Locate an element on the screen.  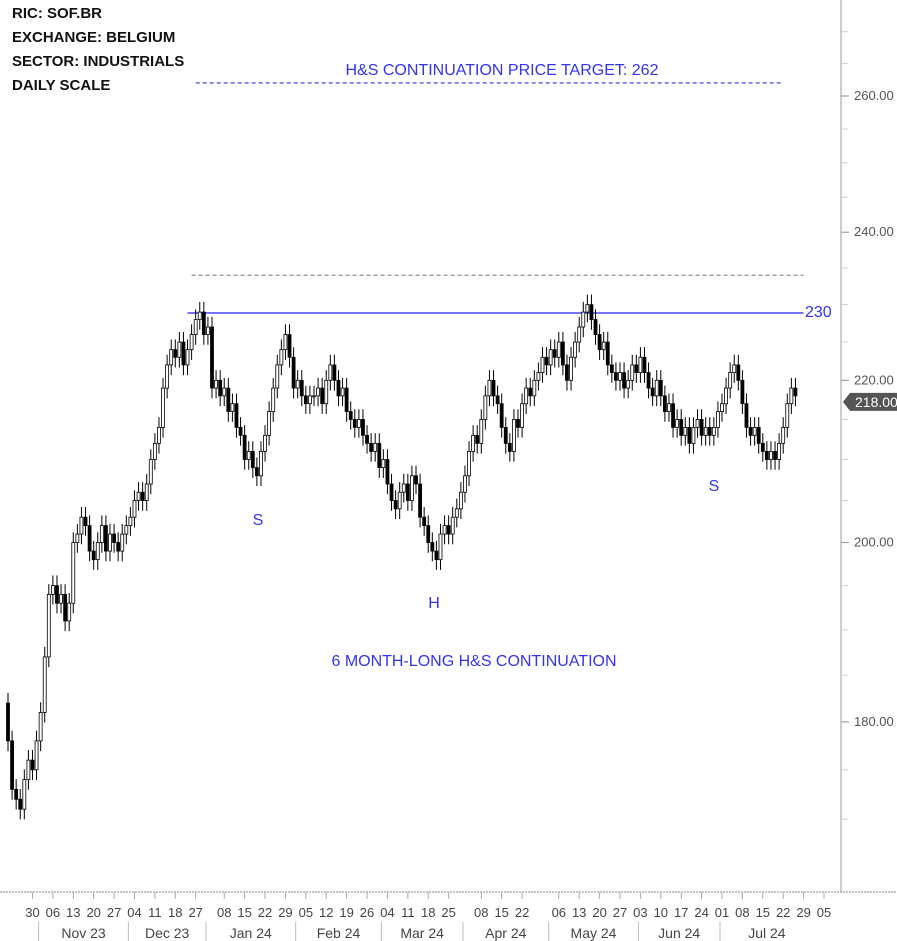
last-price-label: 218.00 is located at coordinates (876, 402).